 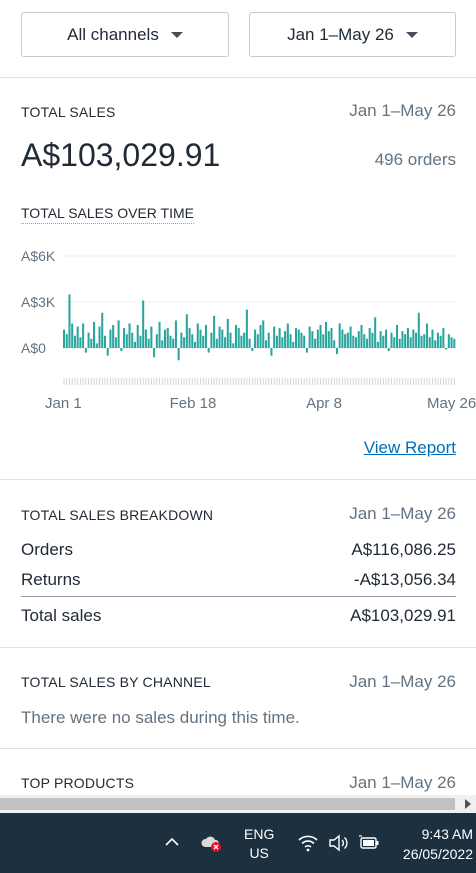 I want to click on date-range-dropdown: Jan 1–May 26, so click(x=352, y=34).